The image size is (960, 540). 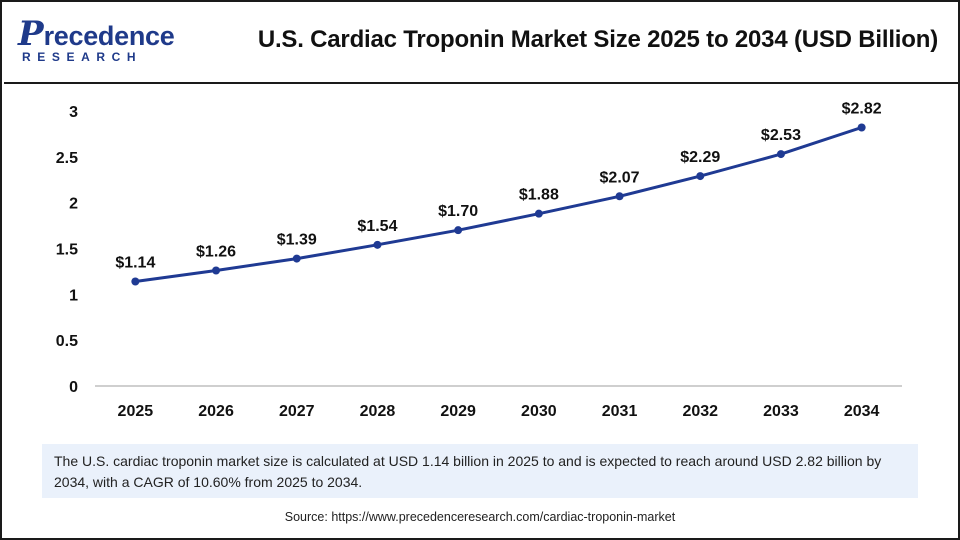 What do you see at coordinates (862, 411) in the screenshot?
I see `x-tick-label: 2034` at bounding box center [862, 411].